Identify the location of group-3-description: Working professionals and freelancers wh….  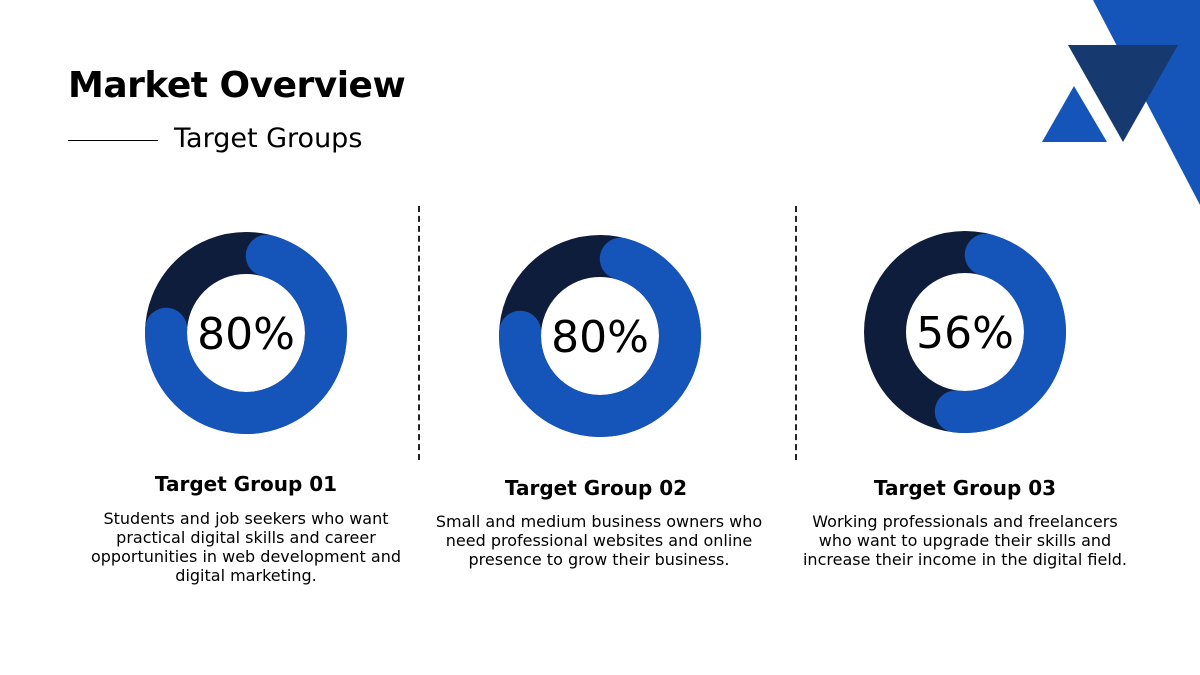
(964, 540).